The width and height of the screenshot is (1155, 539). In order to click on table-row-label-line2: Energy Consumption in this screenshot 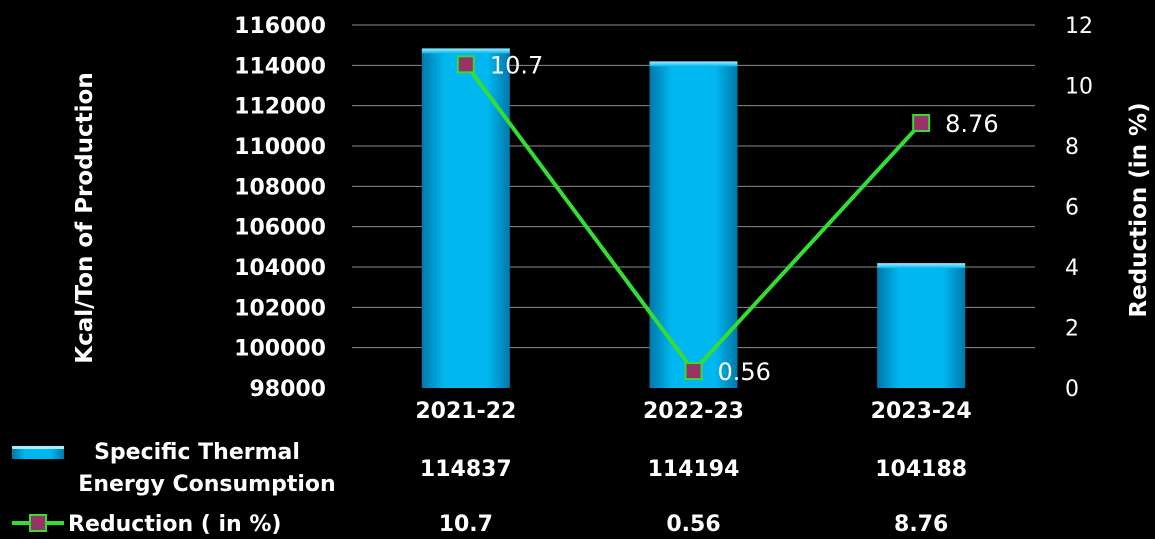, I will do `click(206, 484)`.